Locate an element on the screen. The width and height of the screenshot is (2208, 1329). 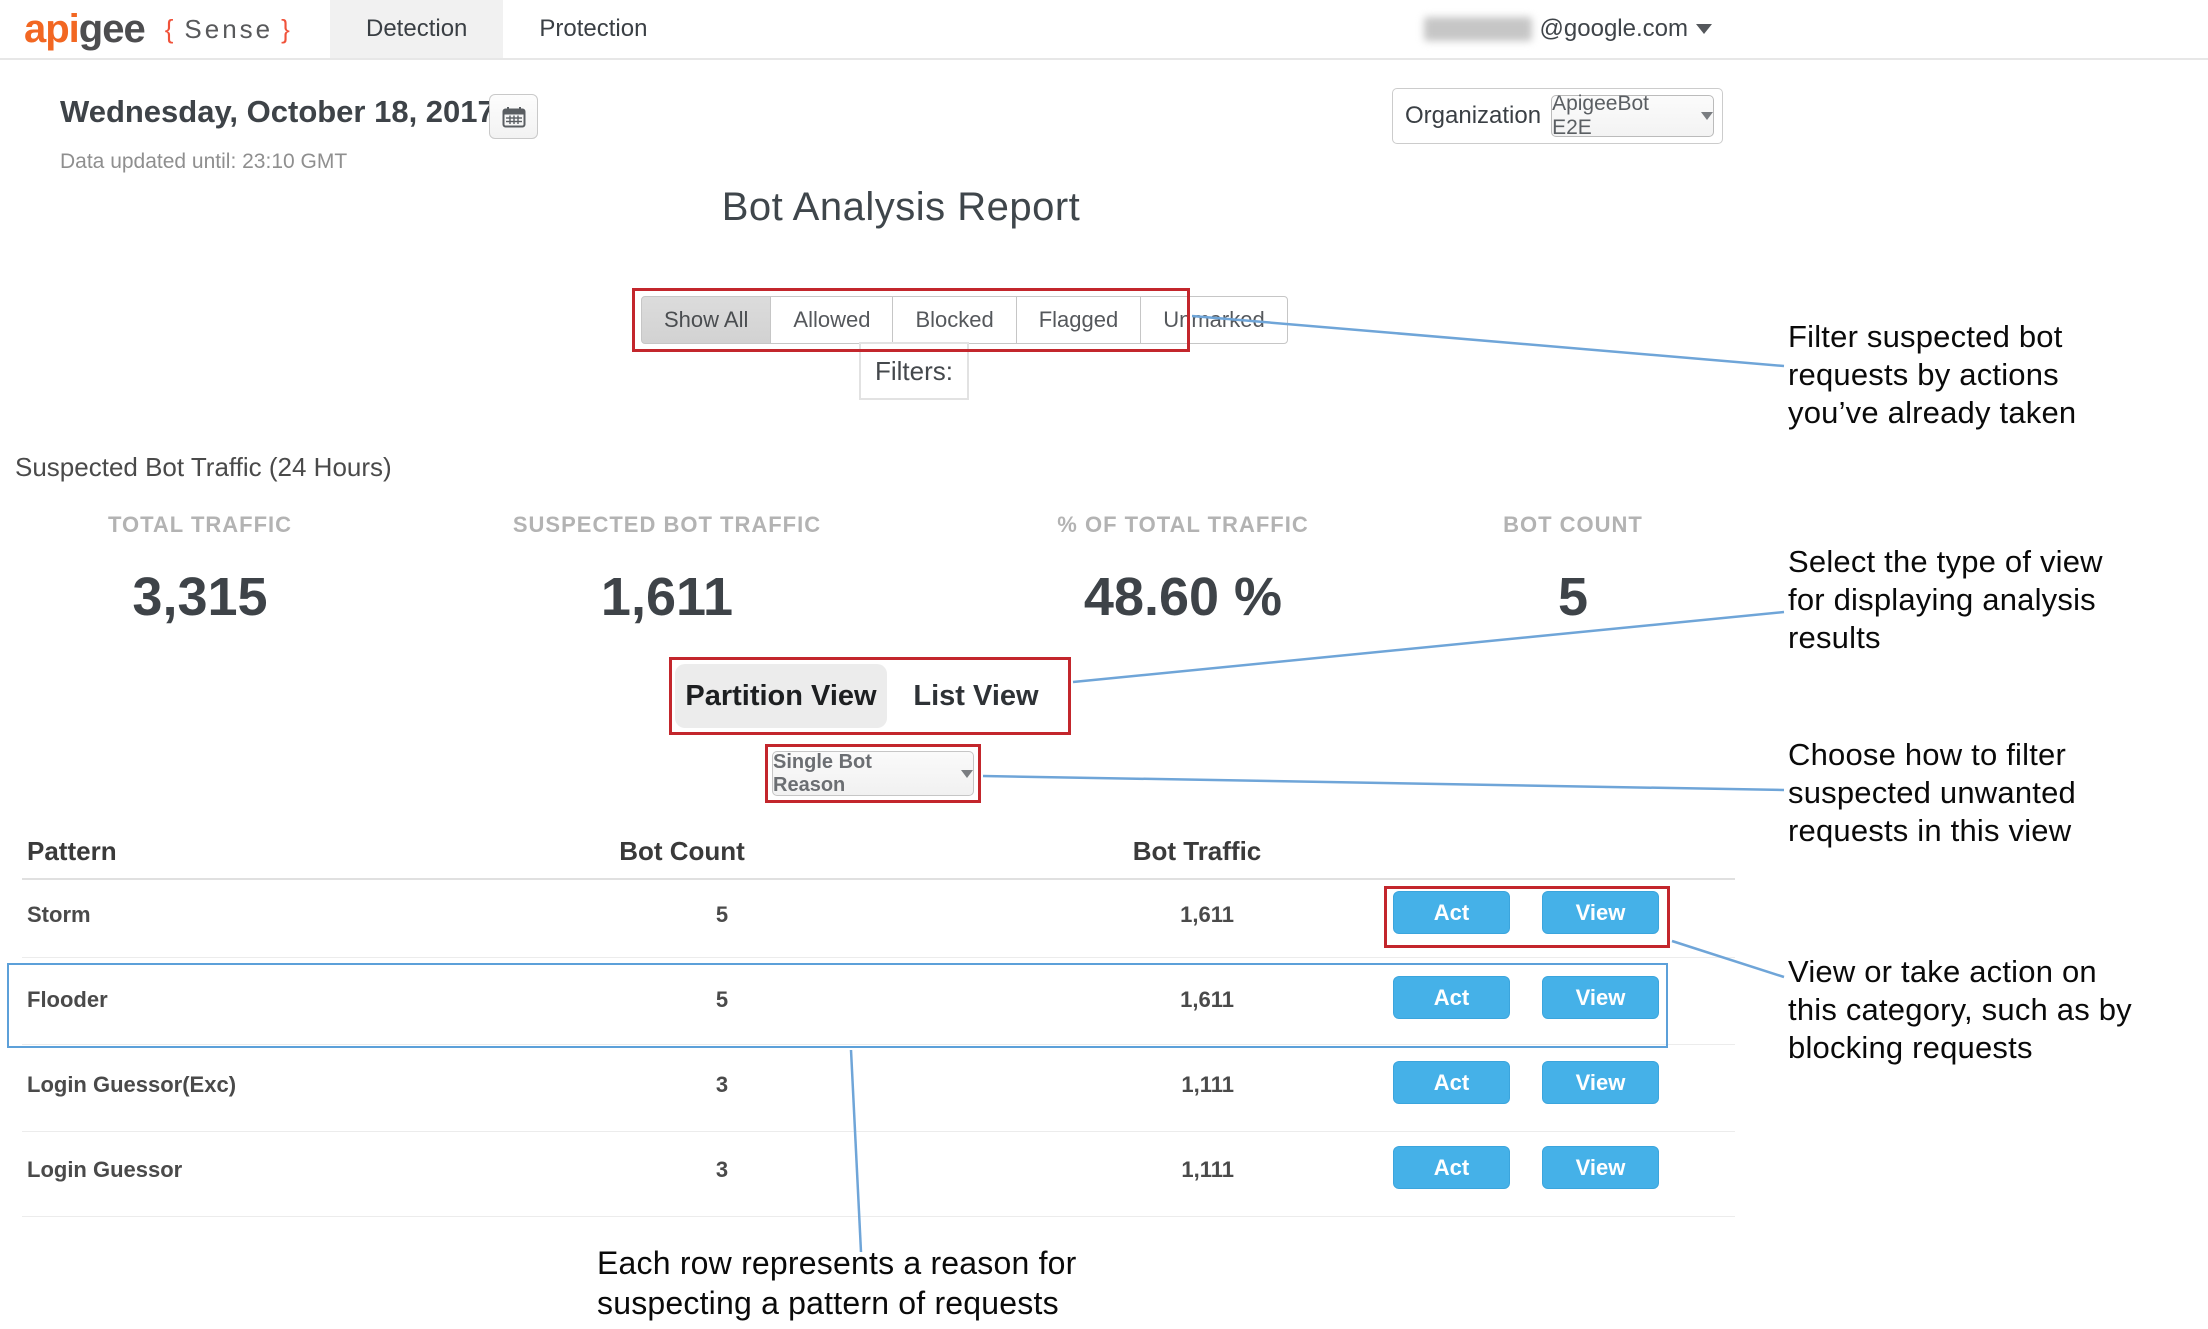
pattern-cell: Flooder is located at coordinates (67, 999).